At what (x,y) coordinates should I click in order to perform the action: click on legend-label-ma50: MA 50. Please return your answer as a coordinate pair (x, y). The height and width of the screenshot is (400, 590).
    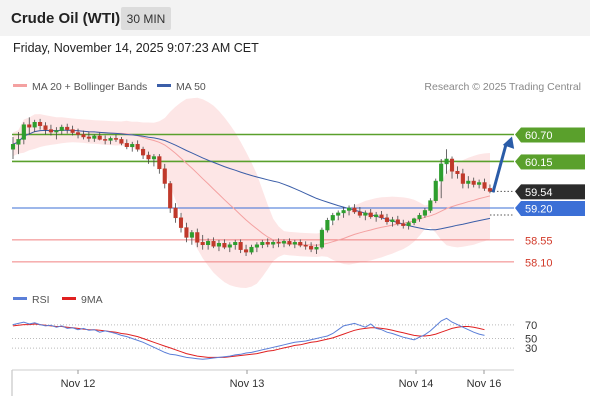
    Looking at the image, I should click on (191, 87).